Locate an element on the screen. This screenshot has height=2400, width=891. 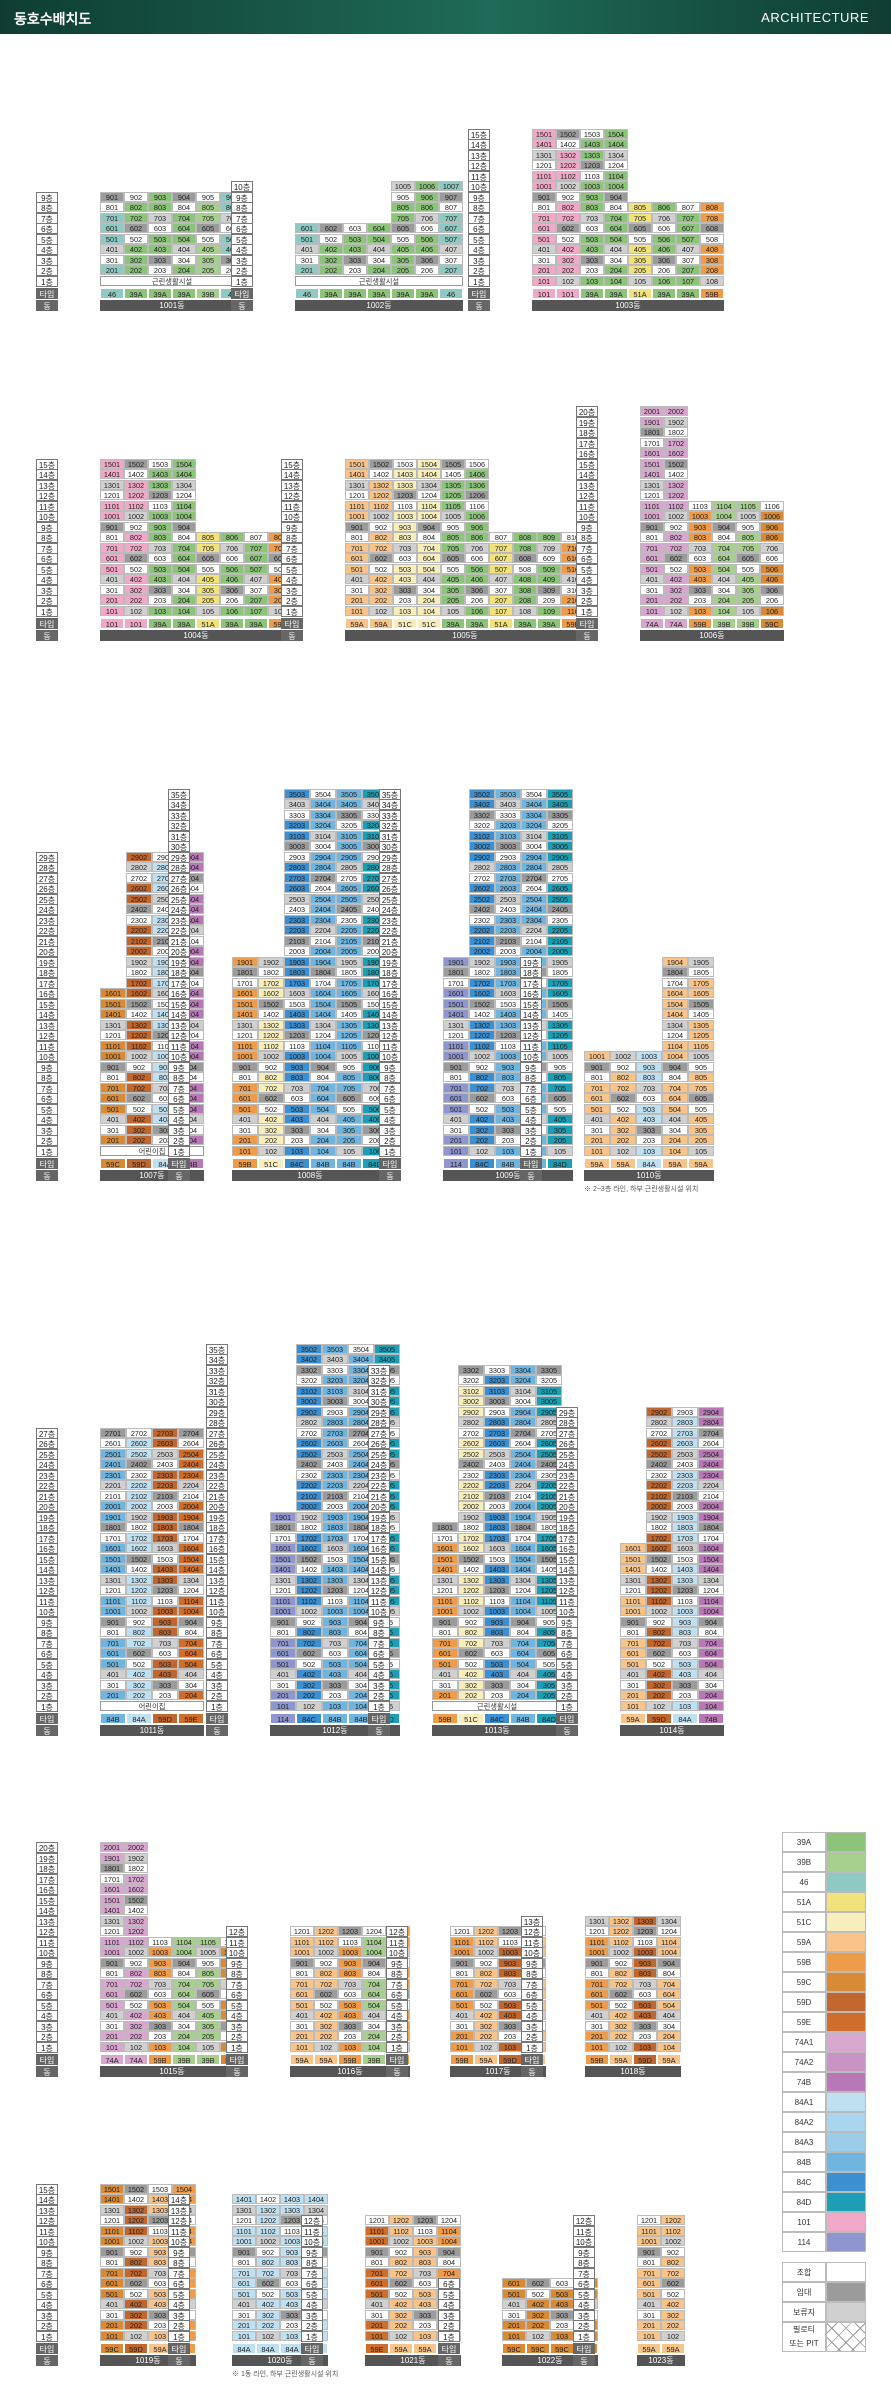
unit-cell: 2703 is located at coordinates (497, 1432).